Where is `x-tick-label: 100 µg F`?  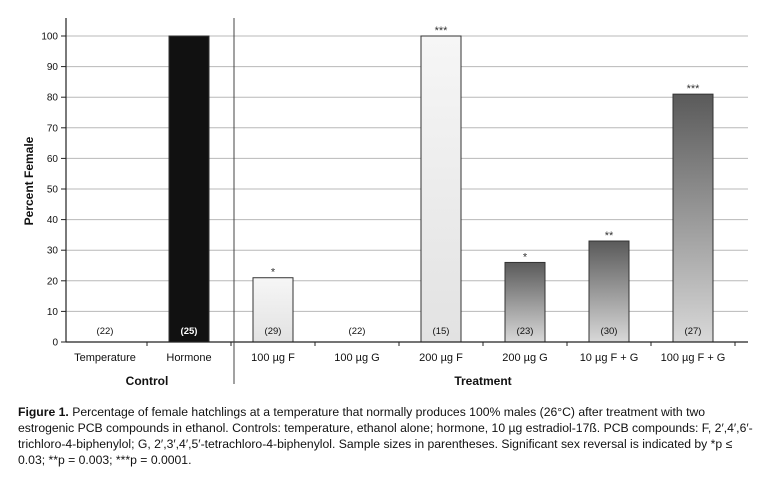
x-tick-label: 100 µg F is located at coordinates (273, 358).